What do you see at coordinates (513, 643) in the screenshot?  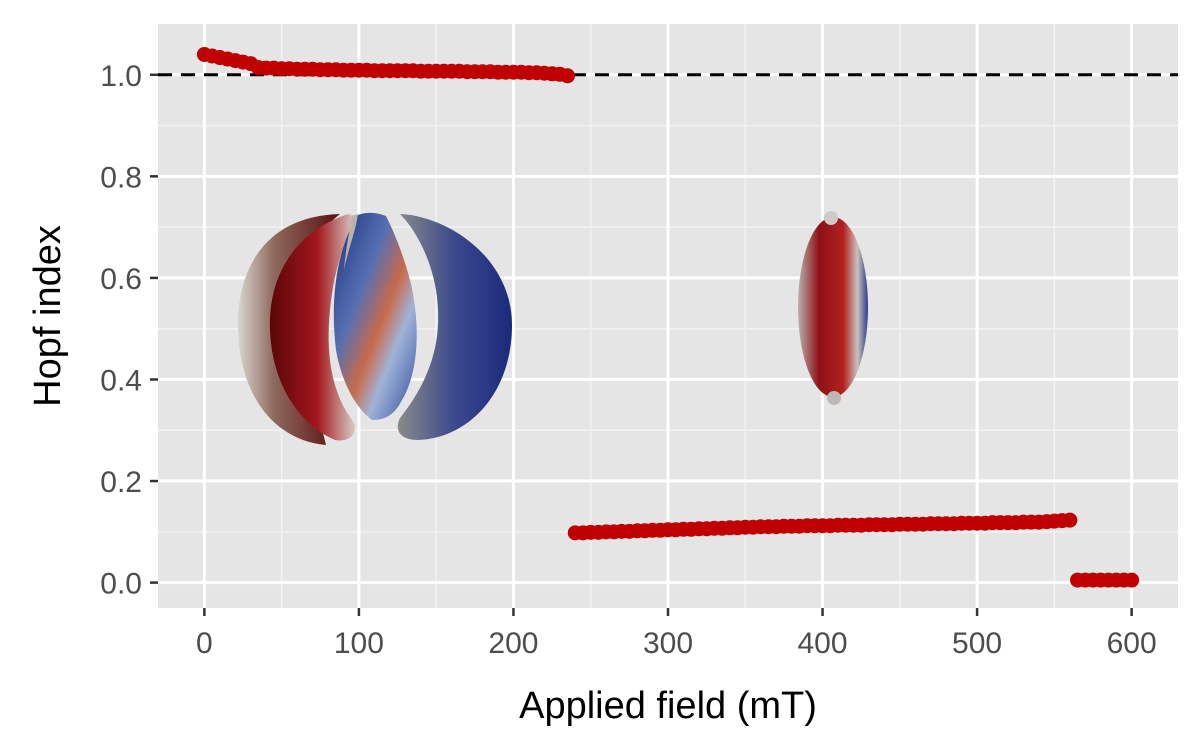 I see `x-tick-label: 200` at bounding box center [513, 643].